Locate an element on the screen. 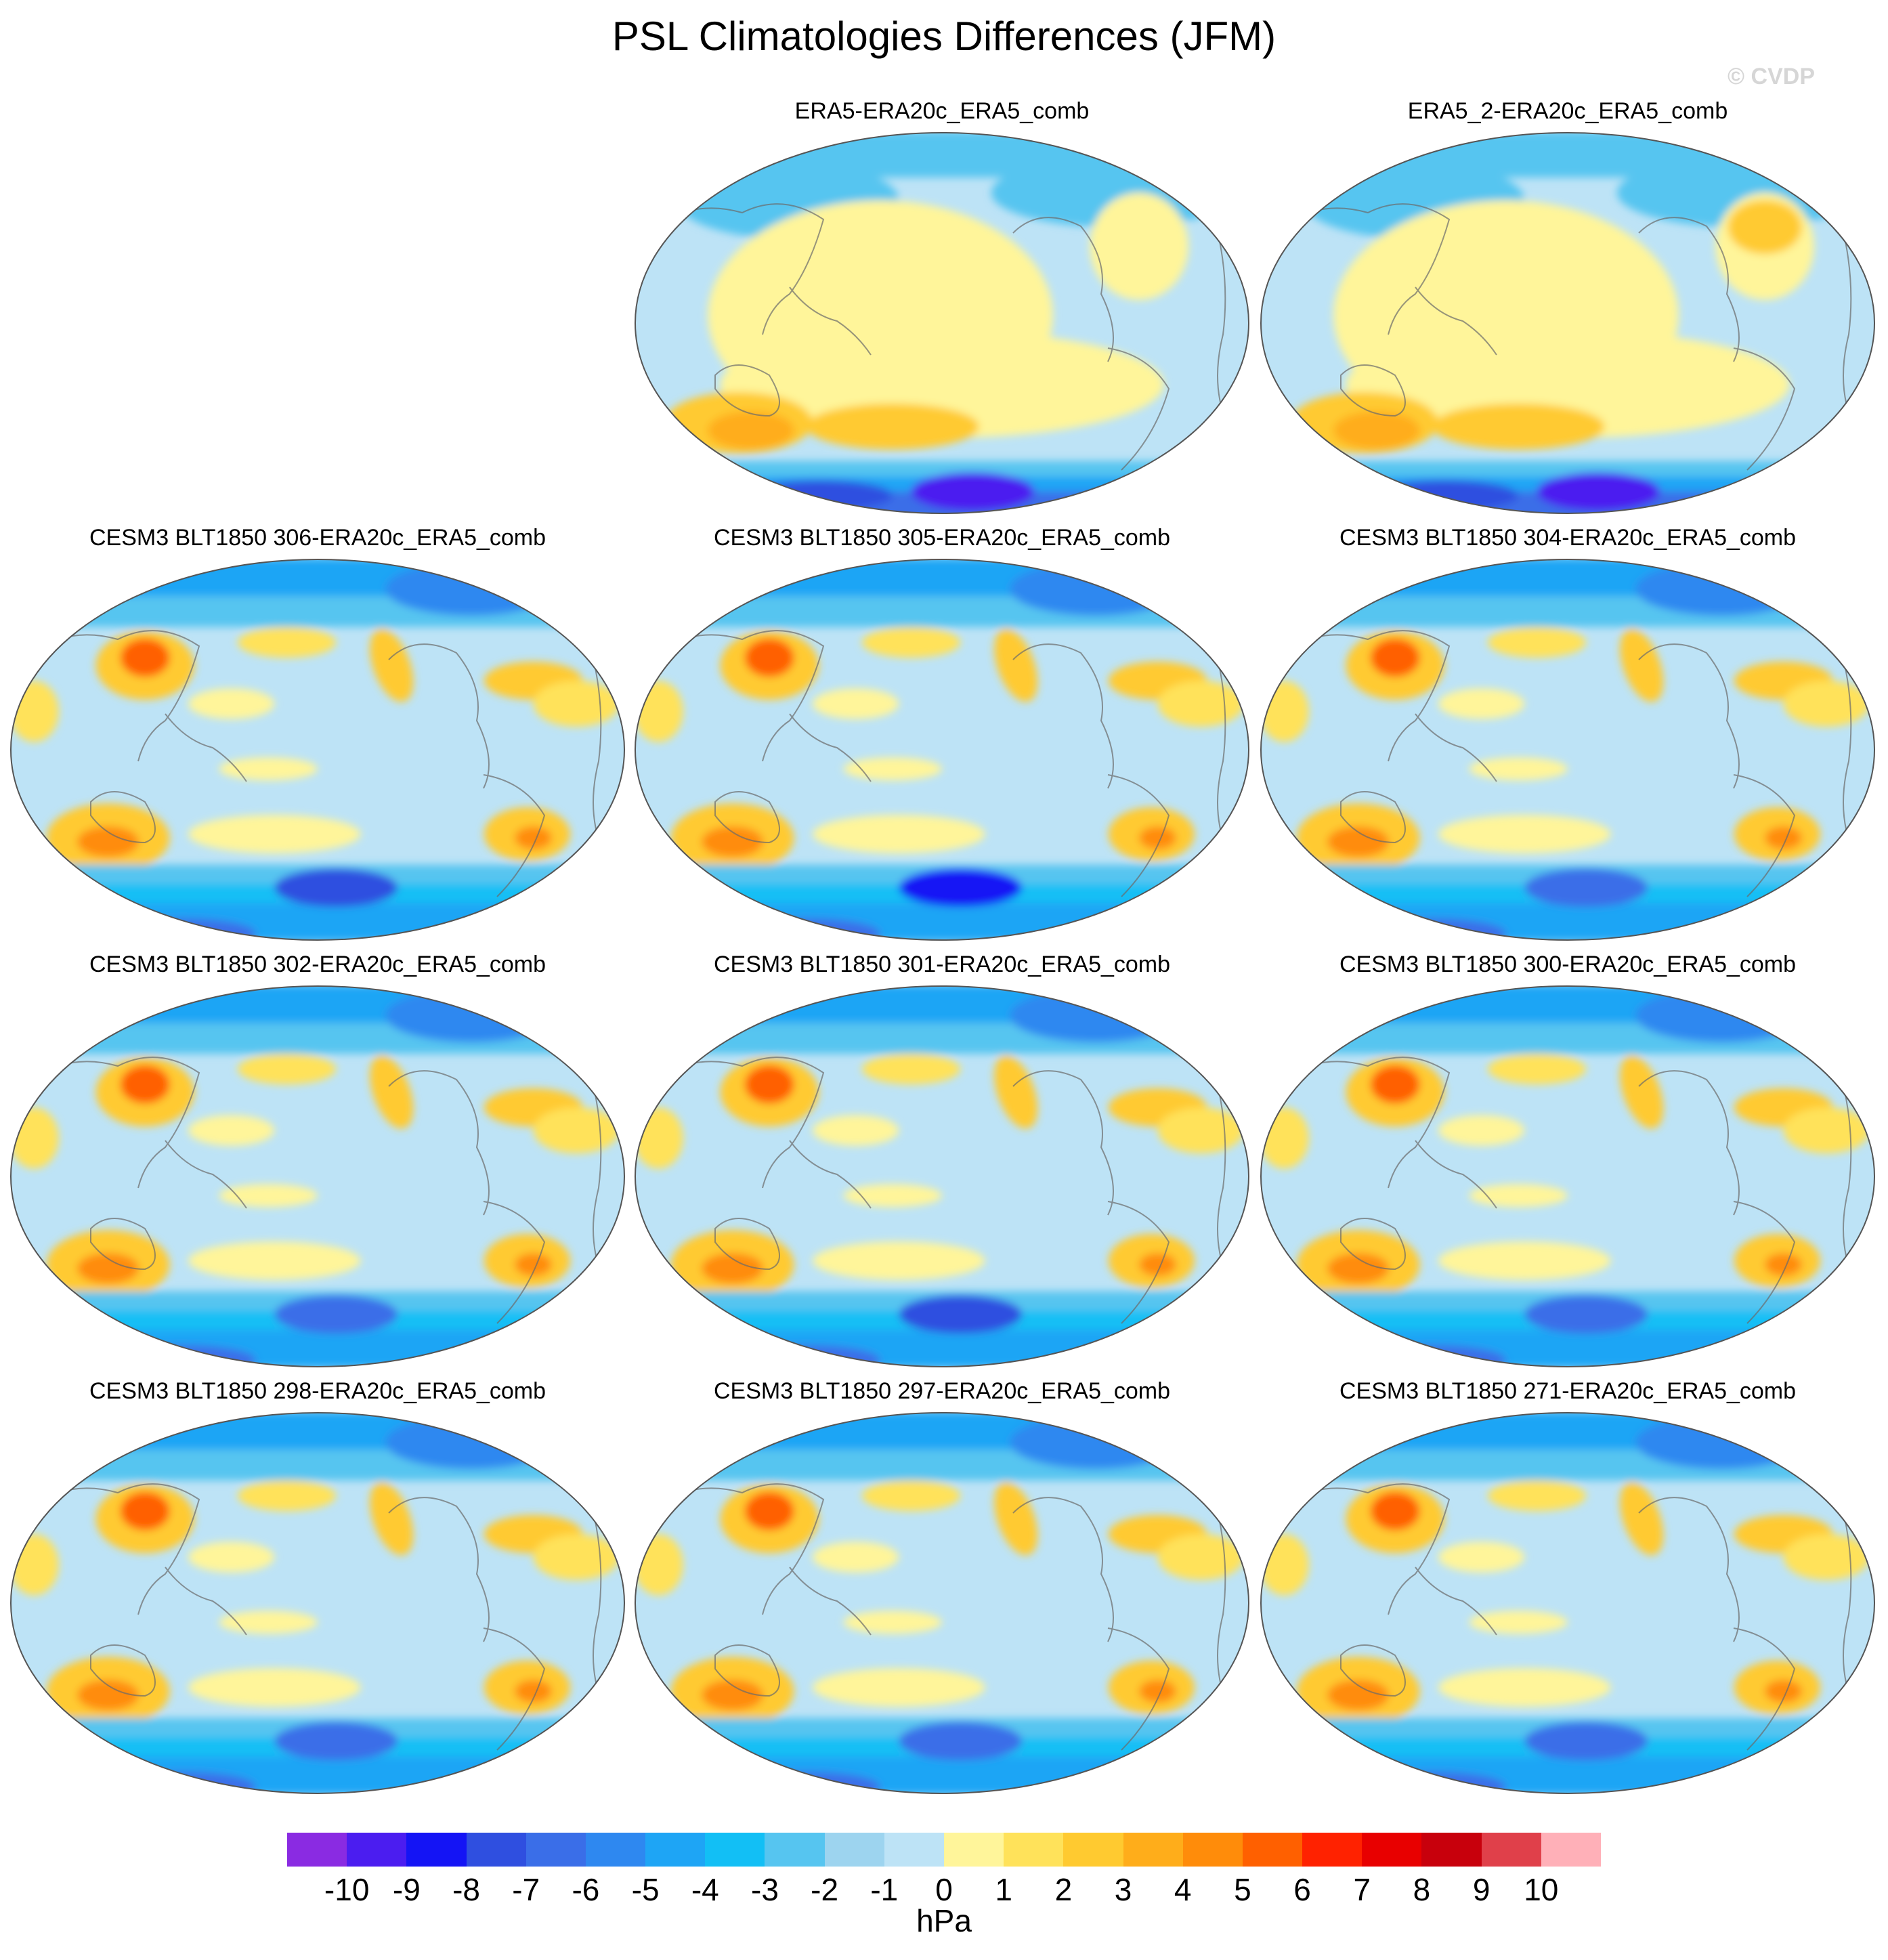 This screenshot has width=1888, height=1960. map-panel: CESM3 BLT1850 306-ERA20c_ERA5_comb is located at coordinates (317, 738).